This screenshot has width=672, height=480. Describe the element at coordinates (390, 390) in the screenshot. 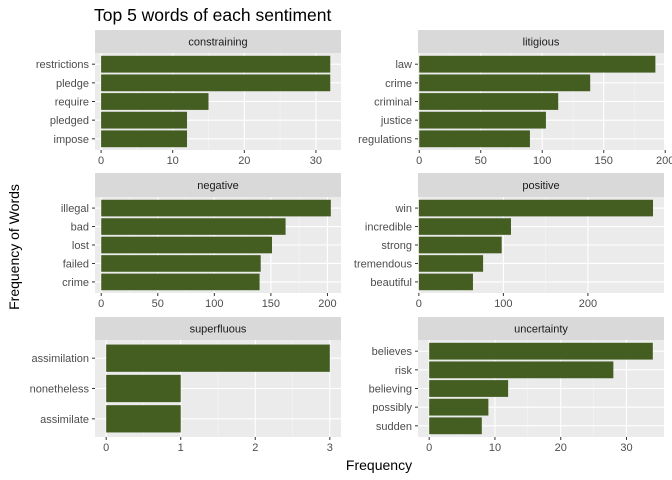

I see `y-tick-label: believing` at that location.